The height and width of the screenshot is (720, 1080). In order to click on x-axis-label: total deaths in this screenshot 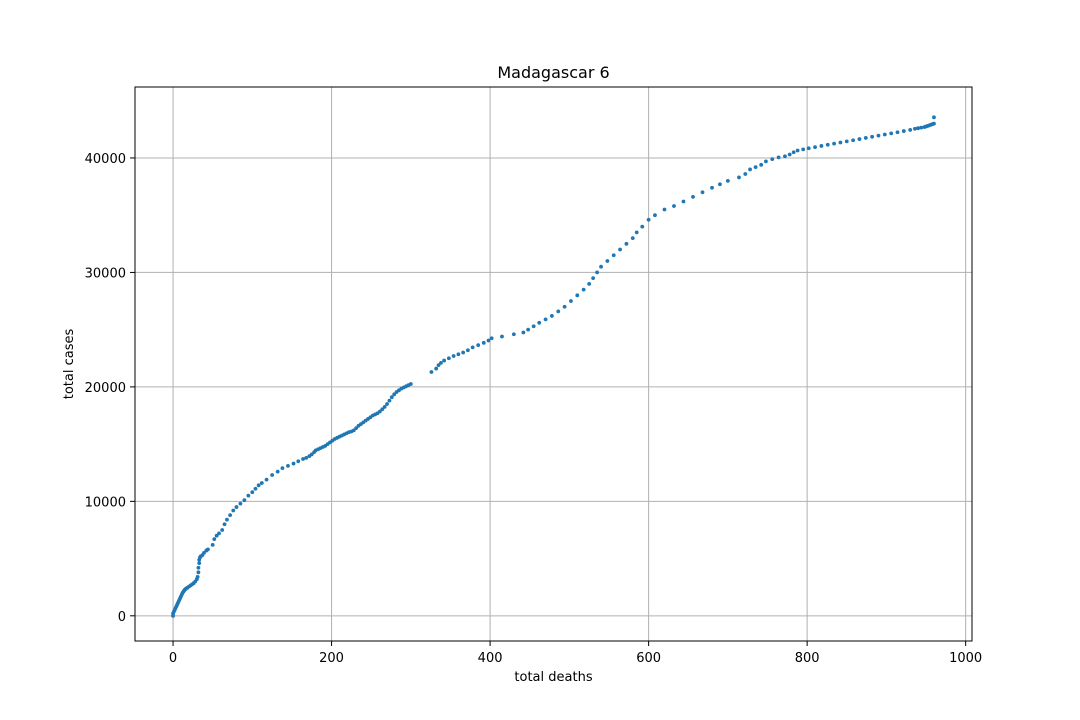, I will do `click(553, 677)`.